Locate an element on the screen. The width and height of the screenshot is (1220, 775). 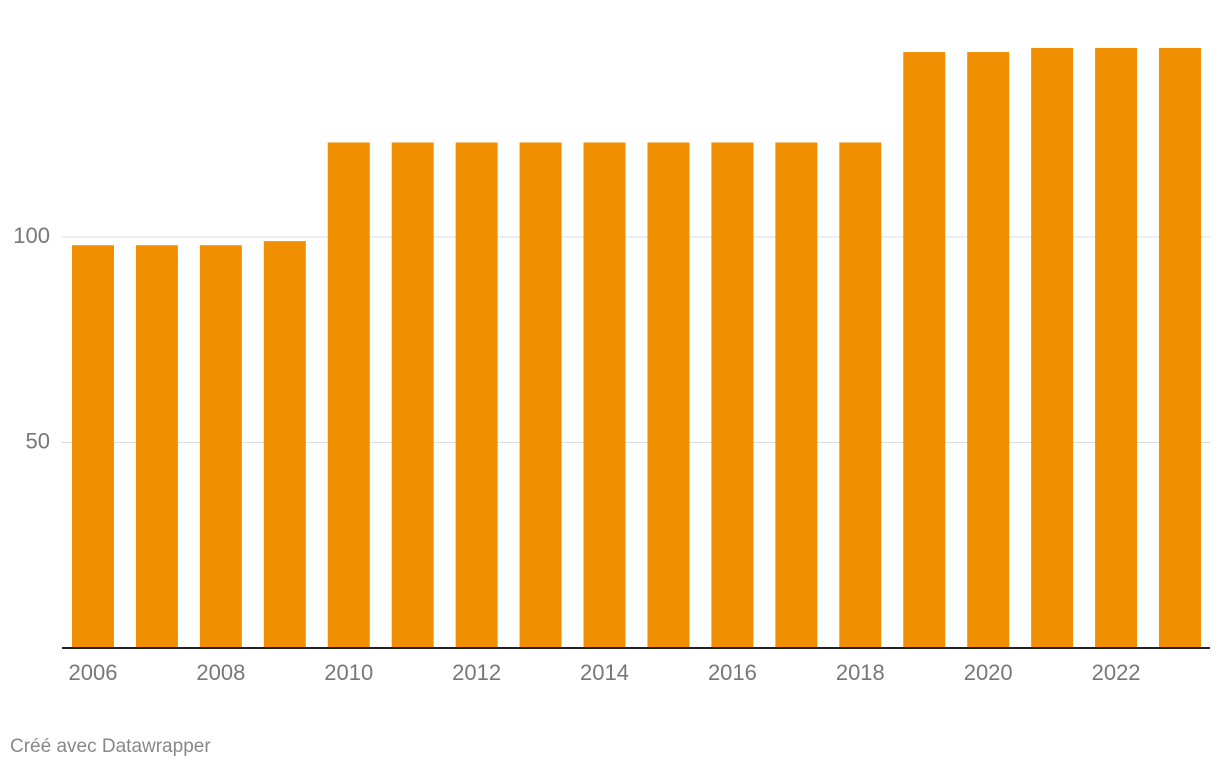
x-tick-label: 2010 is located at coordinates (348, 672).